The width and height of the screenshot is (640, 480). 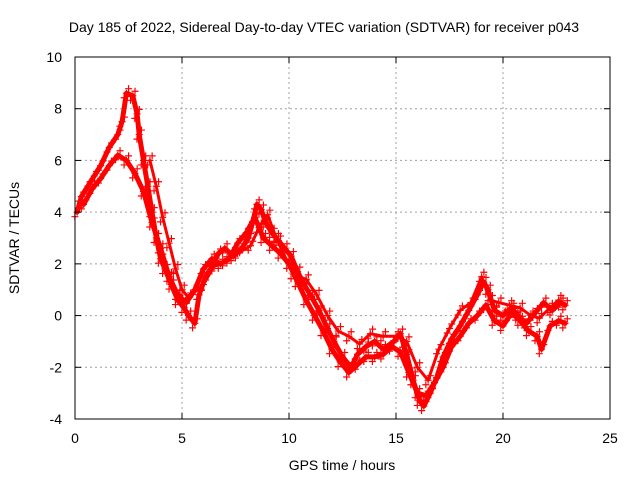 What do you see at coordinates (396, 438) in the screenshot?
I see `x-tick-label: 15` at bounding box center [396, 438].